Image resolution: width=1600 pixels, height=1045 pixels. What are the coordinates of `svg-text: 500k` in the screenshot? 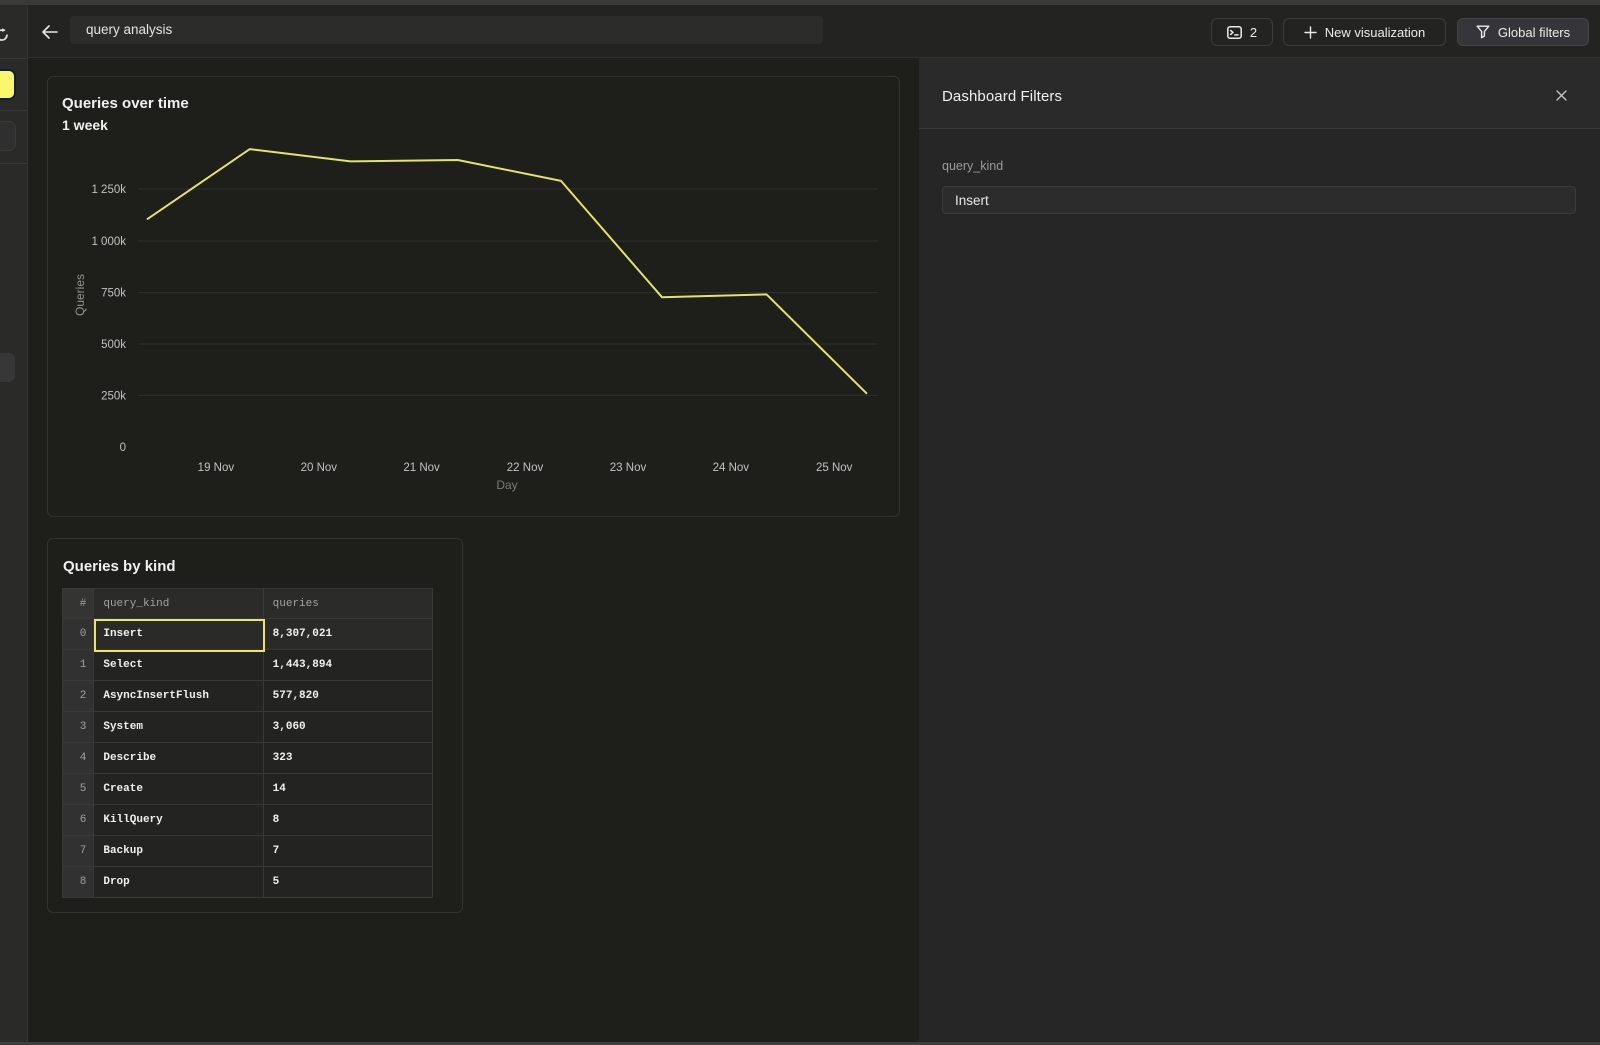 It's located at (113, 345).